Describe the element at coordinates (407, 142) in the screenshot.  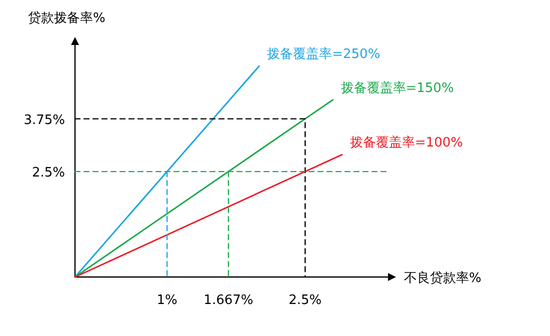
I see `series-label: 拨备覆盖率=100%` at that location.